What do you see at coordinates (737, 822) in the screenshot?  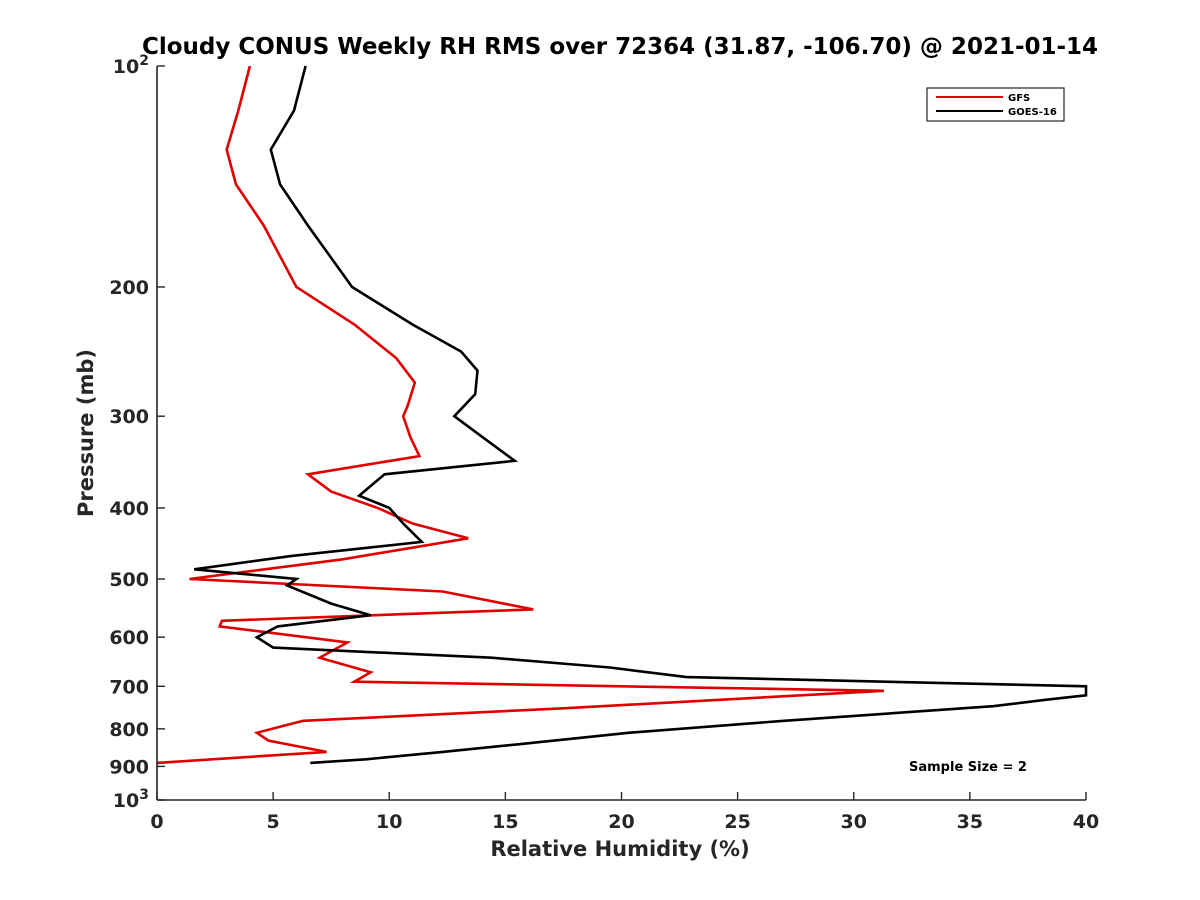 I see `x-tick-label: 25` at bounding box center [737, 822].